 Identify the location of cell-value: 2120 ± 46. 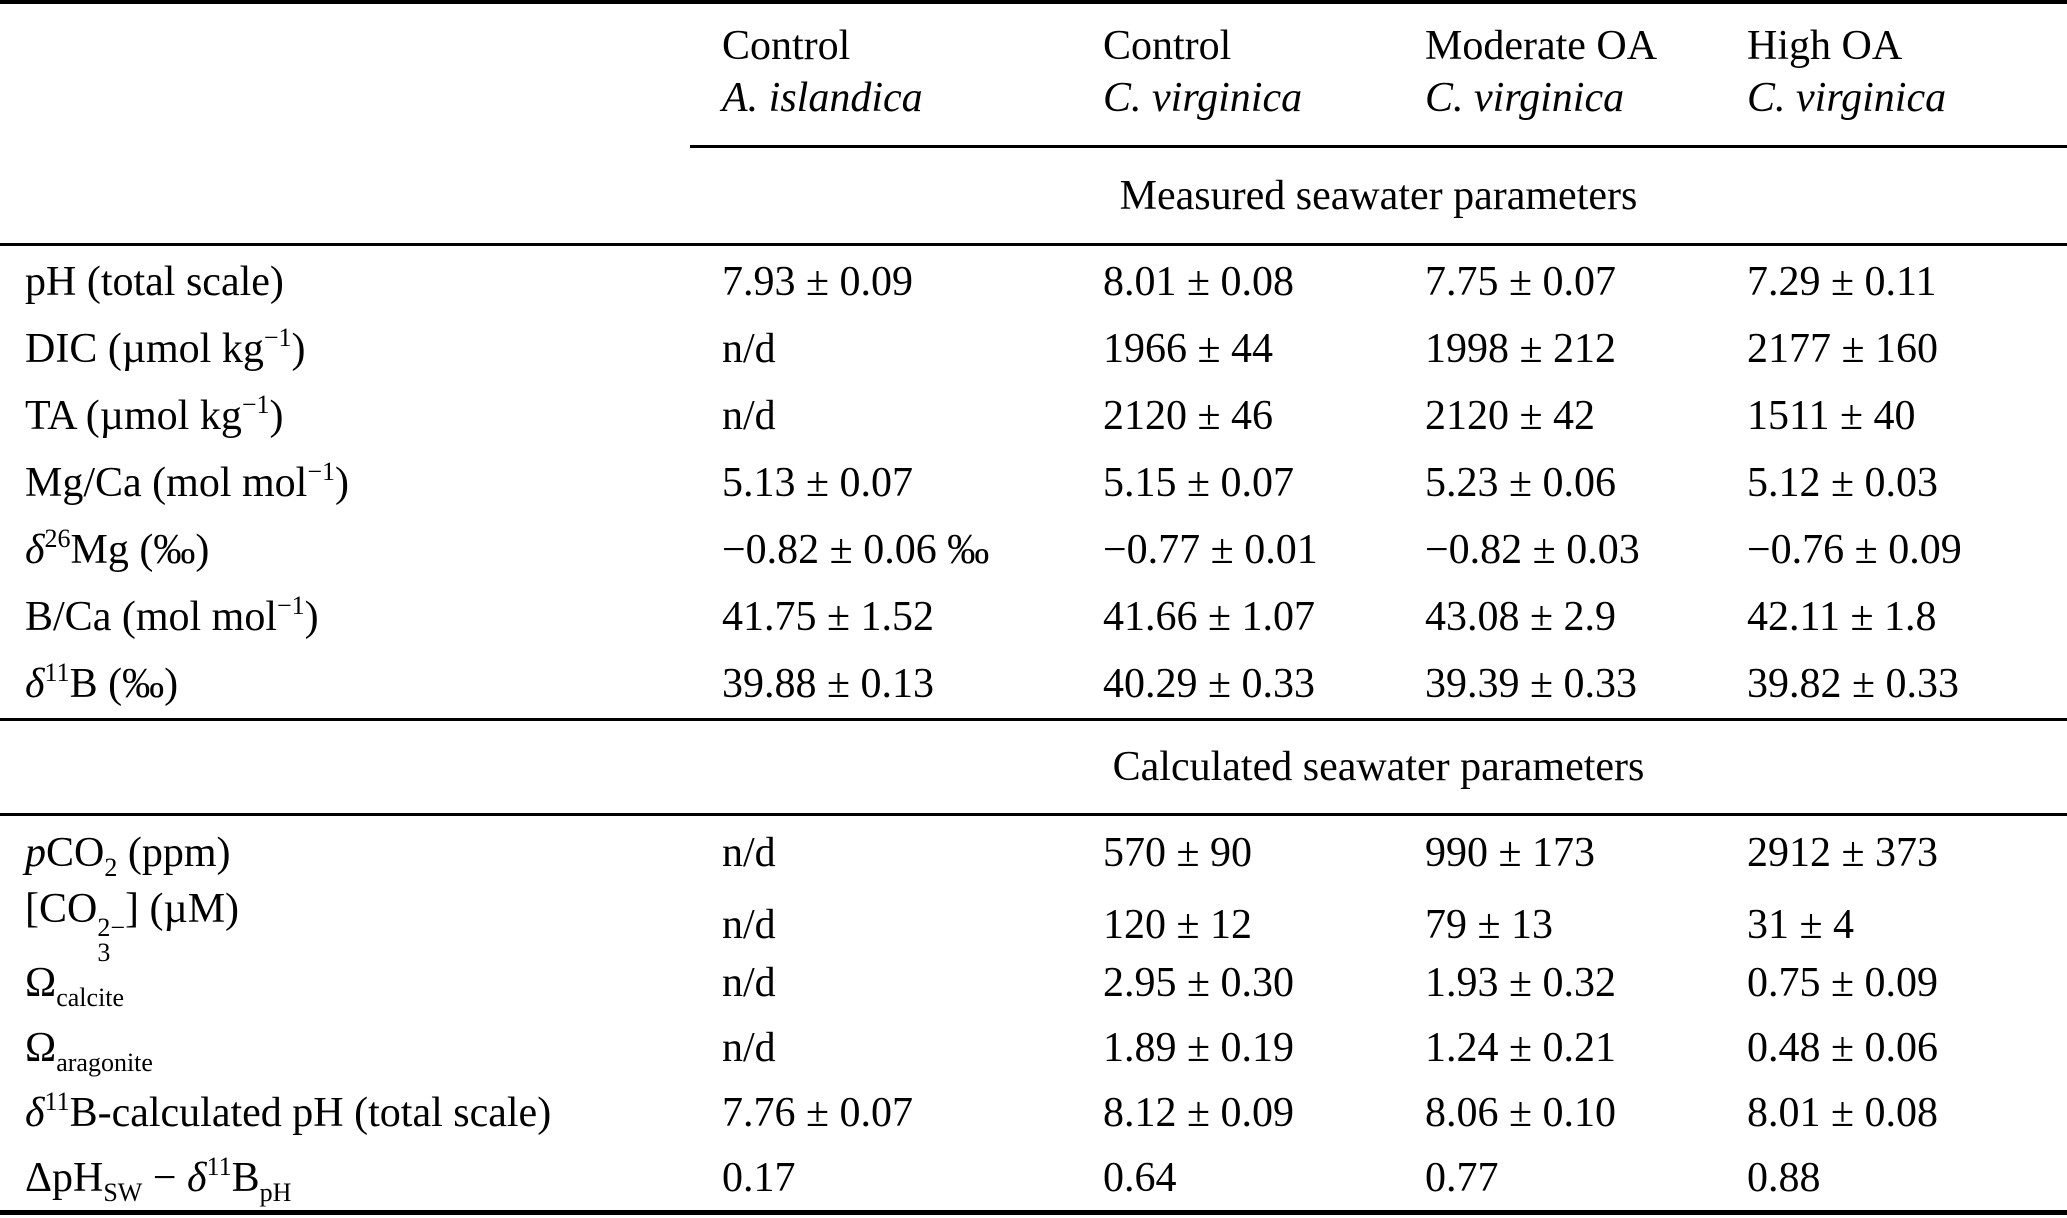
(1188, 415).